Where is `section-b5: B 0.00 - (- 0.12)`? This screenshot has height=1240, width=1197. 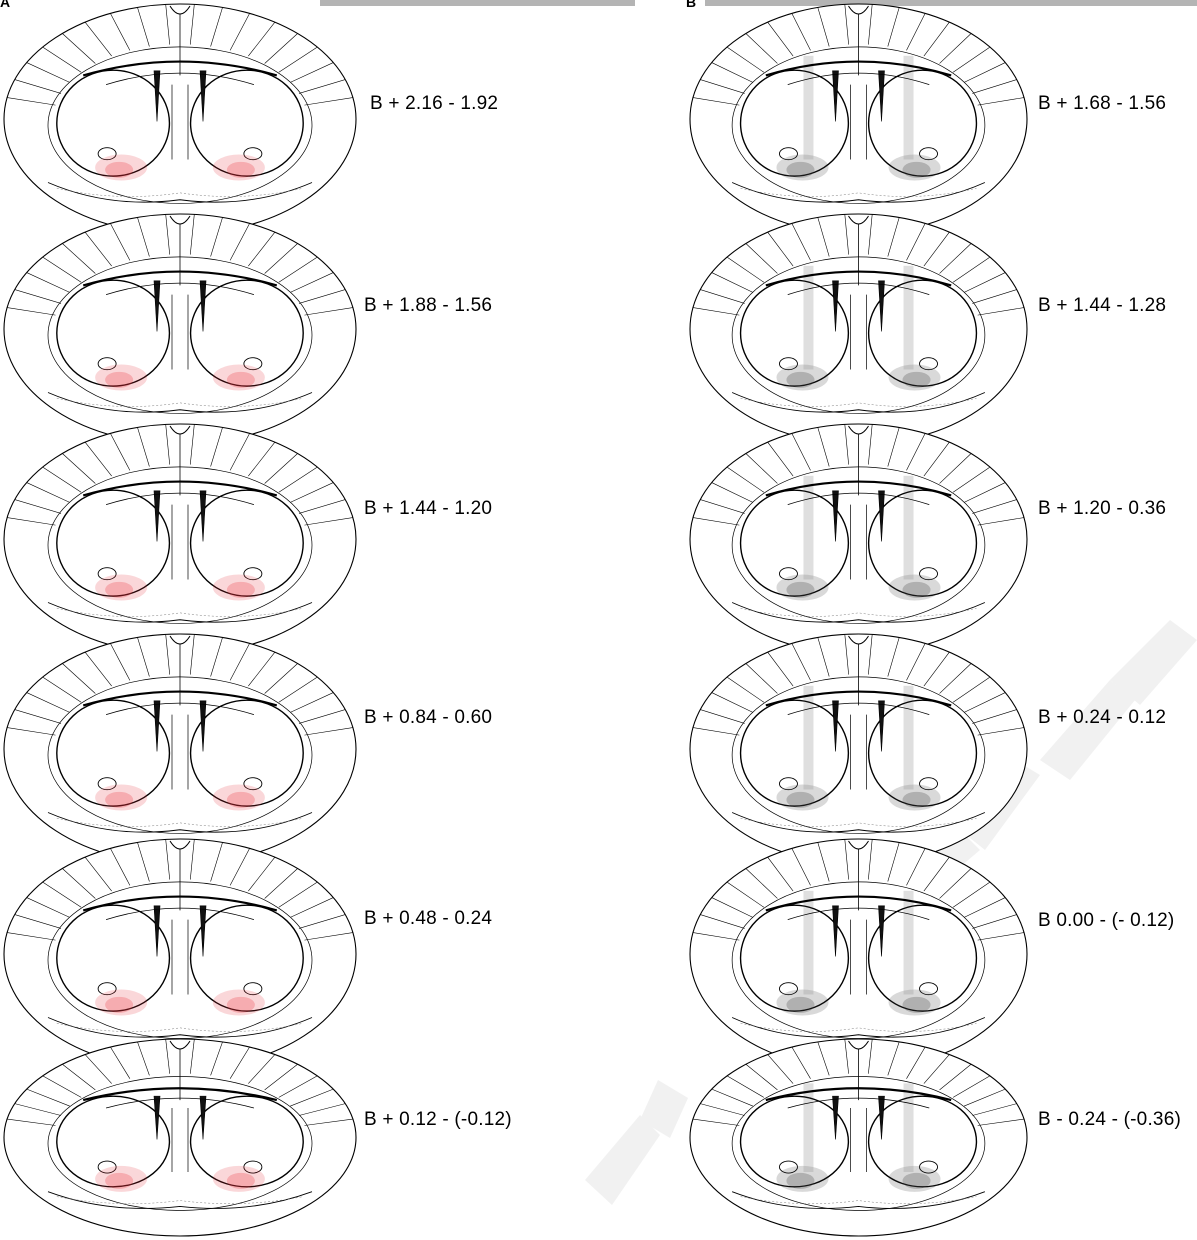 section-b5: B 0.00 - (- 0.12) is located at coordinates (941, 952).